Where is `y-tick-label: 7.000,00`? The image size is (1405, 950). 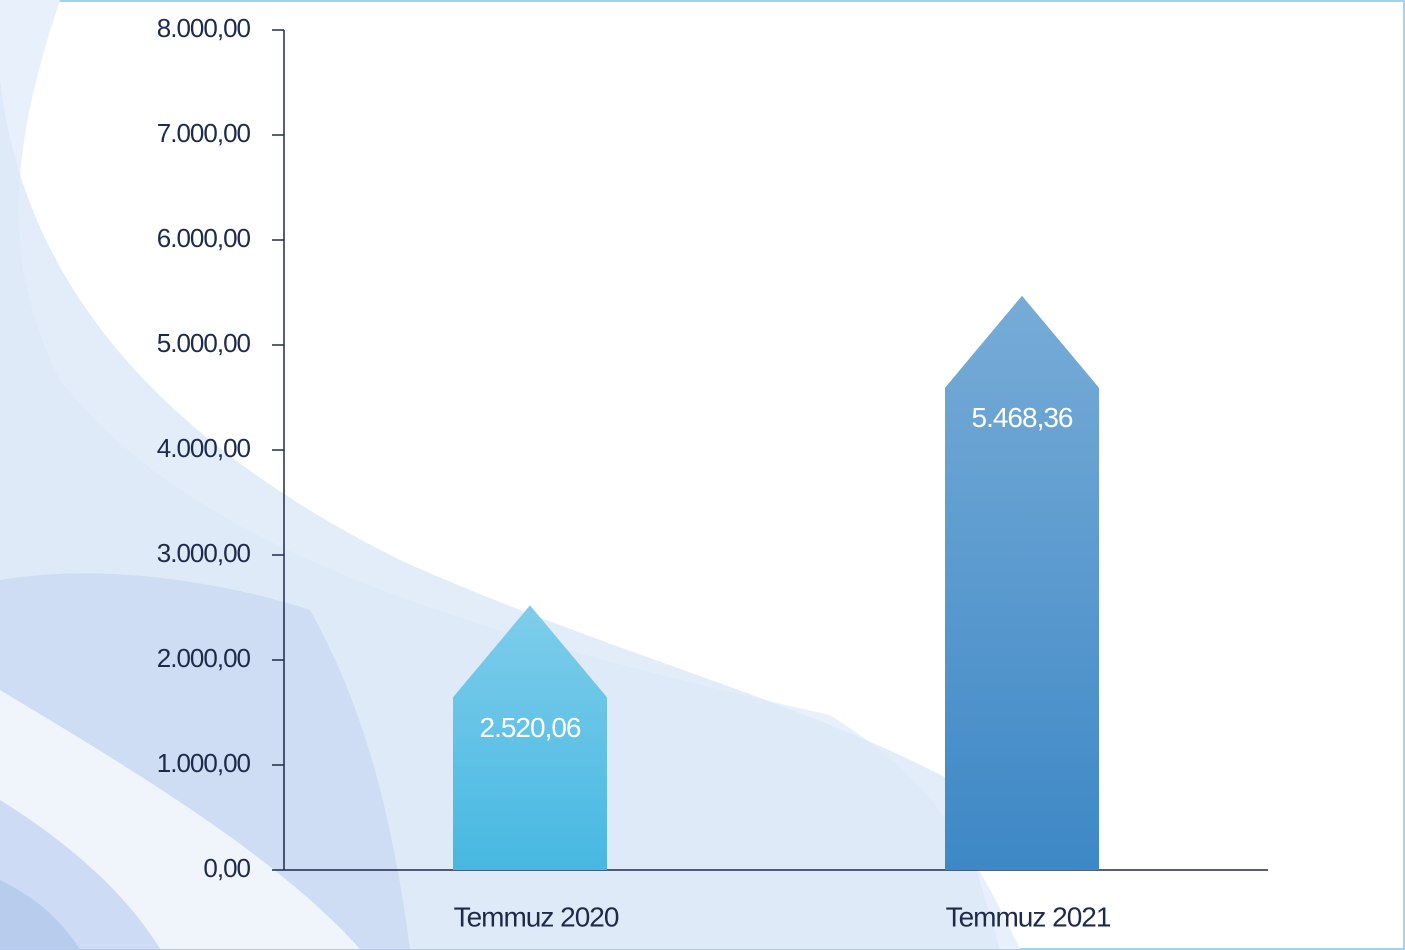
y-tick-label: 7.000,00 is located at coordinates (204, 133).